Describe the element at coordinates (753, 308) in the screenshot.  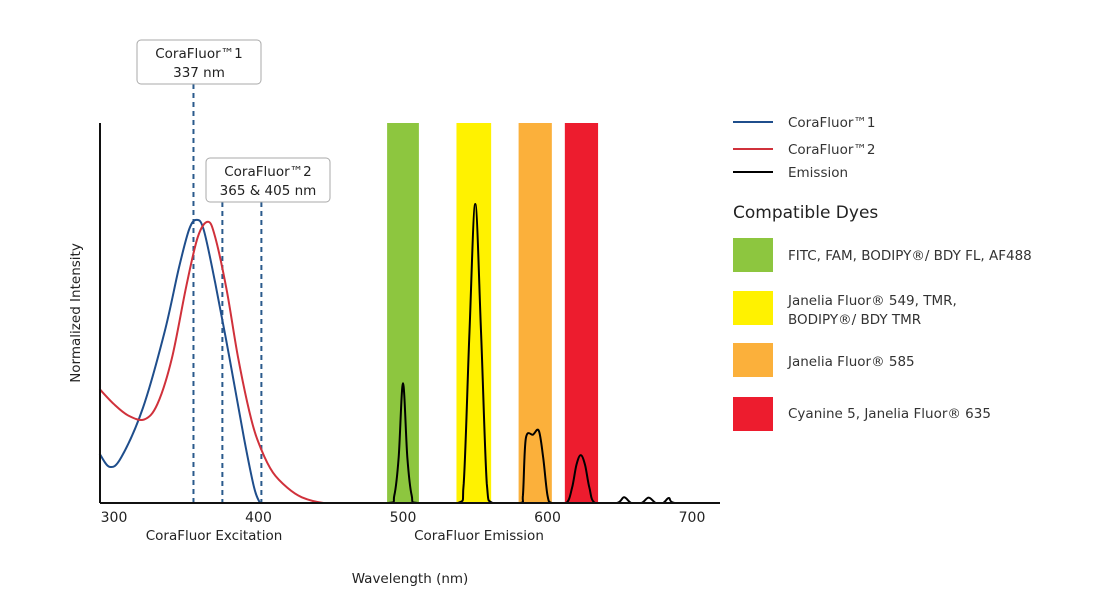
I see `dye-swatch-yellow` at that location.